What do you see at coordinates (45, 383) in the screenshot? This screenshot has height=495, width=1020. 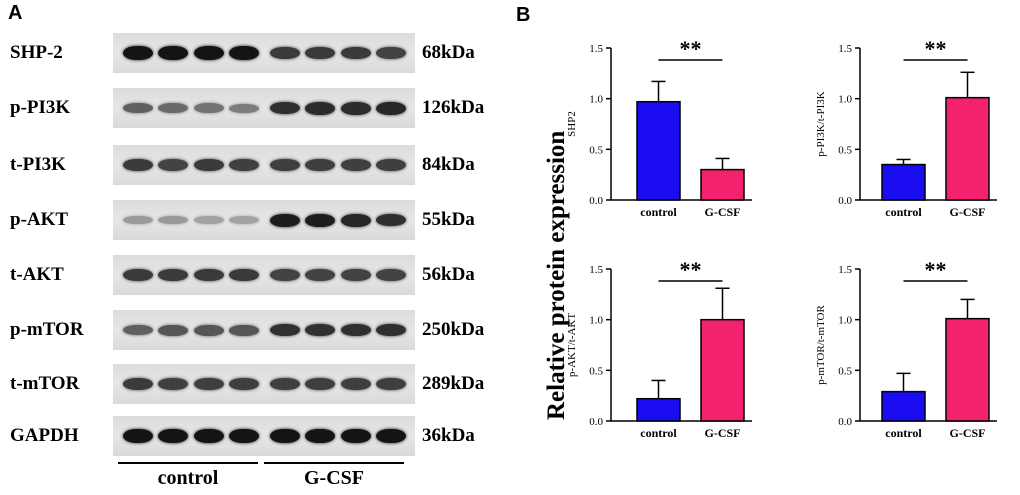 I see `blot-name-t-mtor: t-mTOR` at bounding box center [45, 383].